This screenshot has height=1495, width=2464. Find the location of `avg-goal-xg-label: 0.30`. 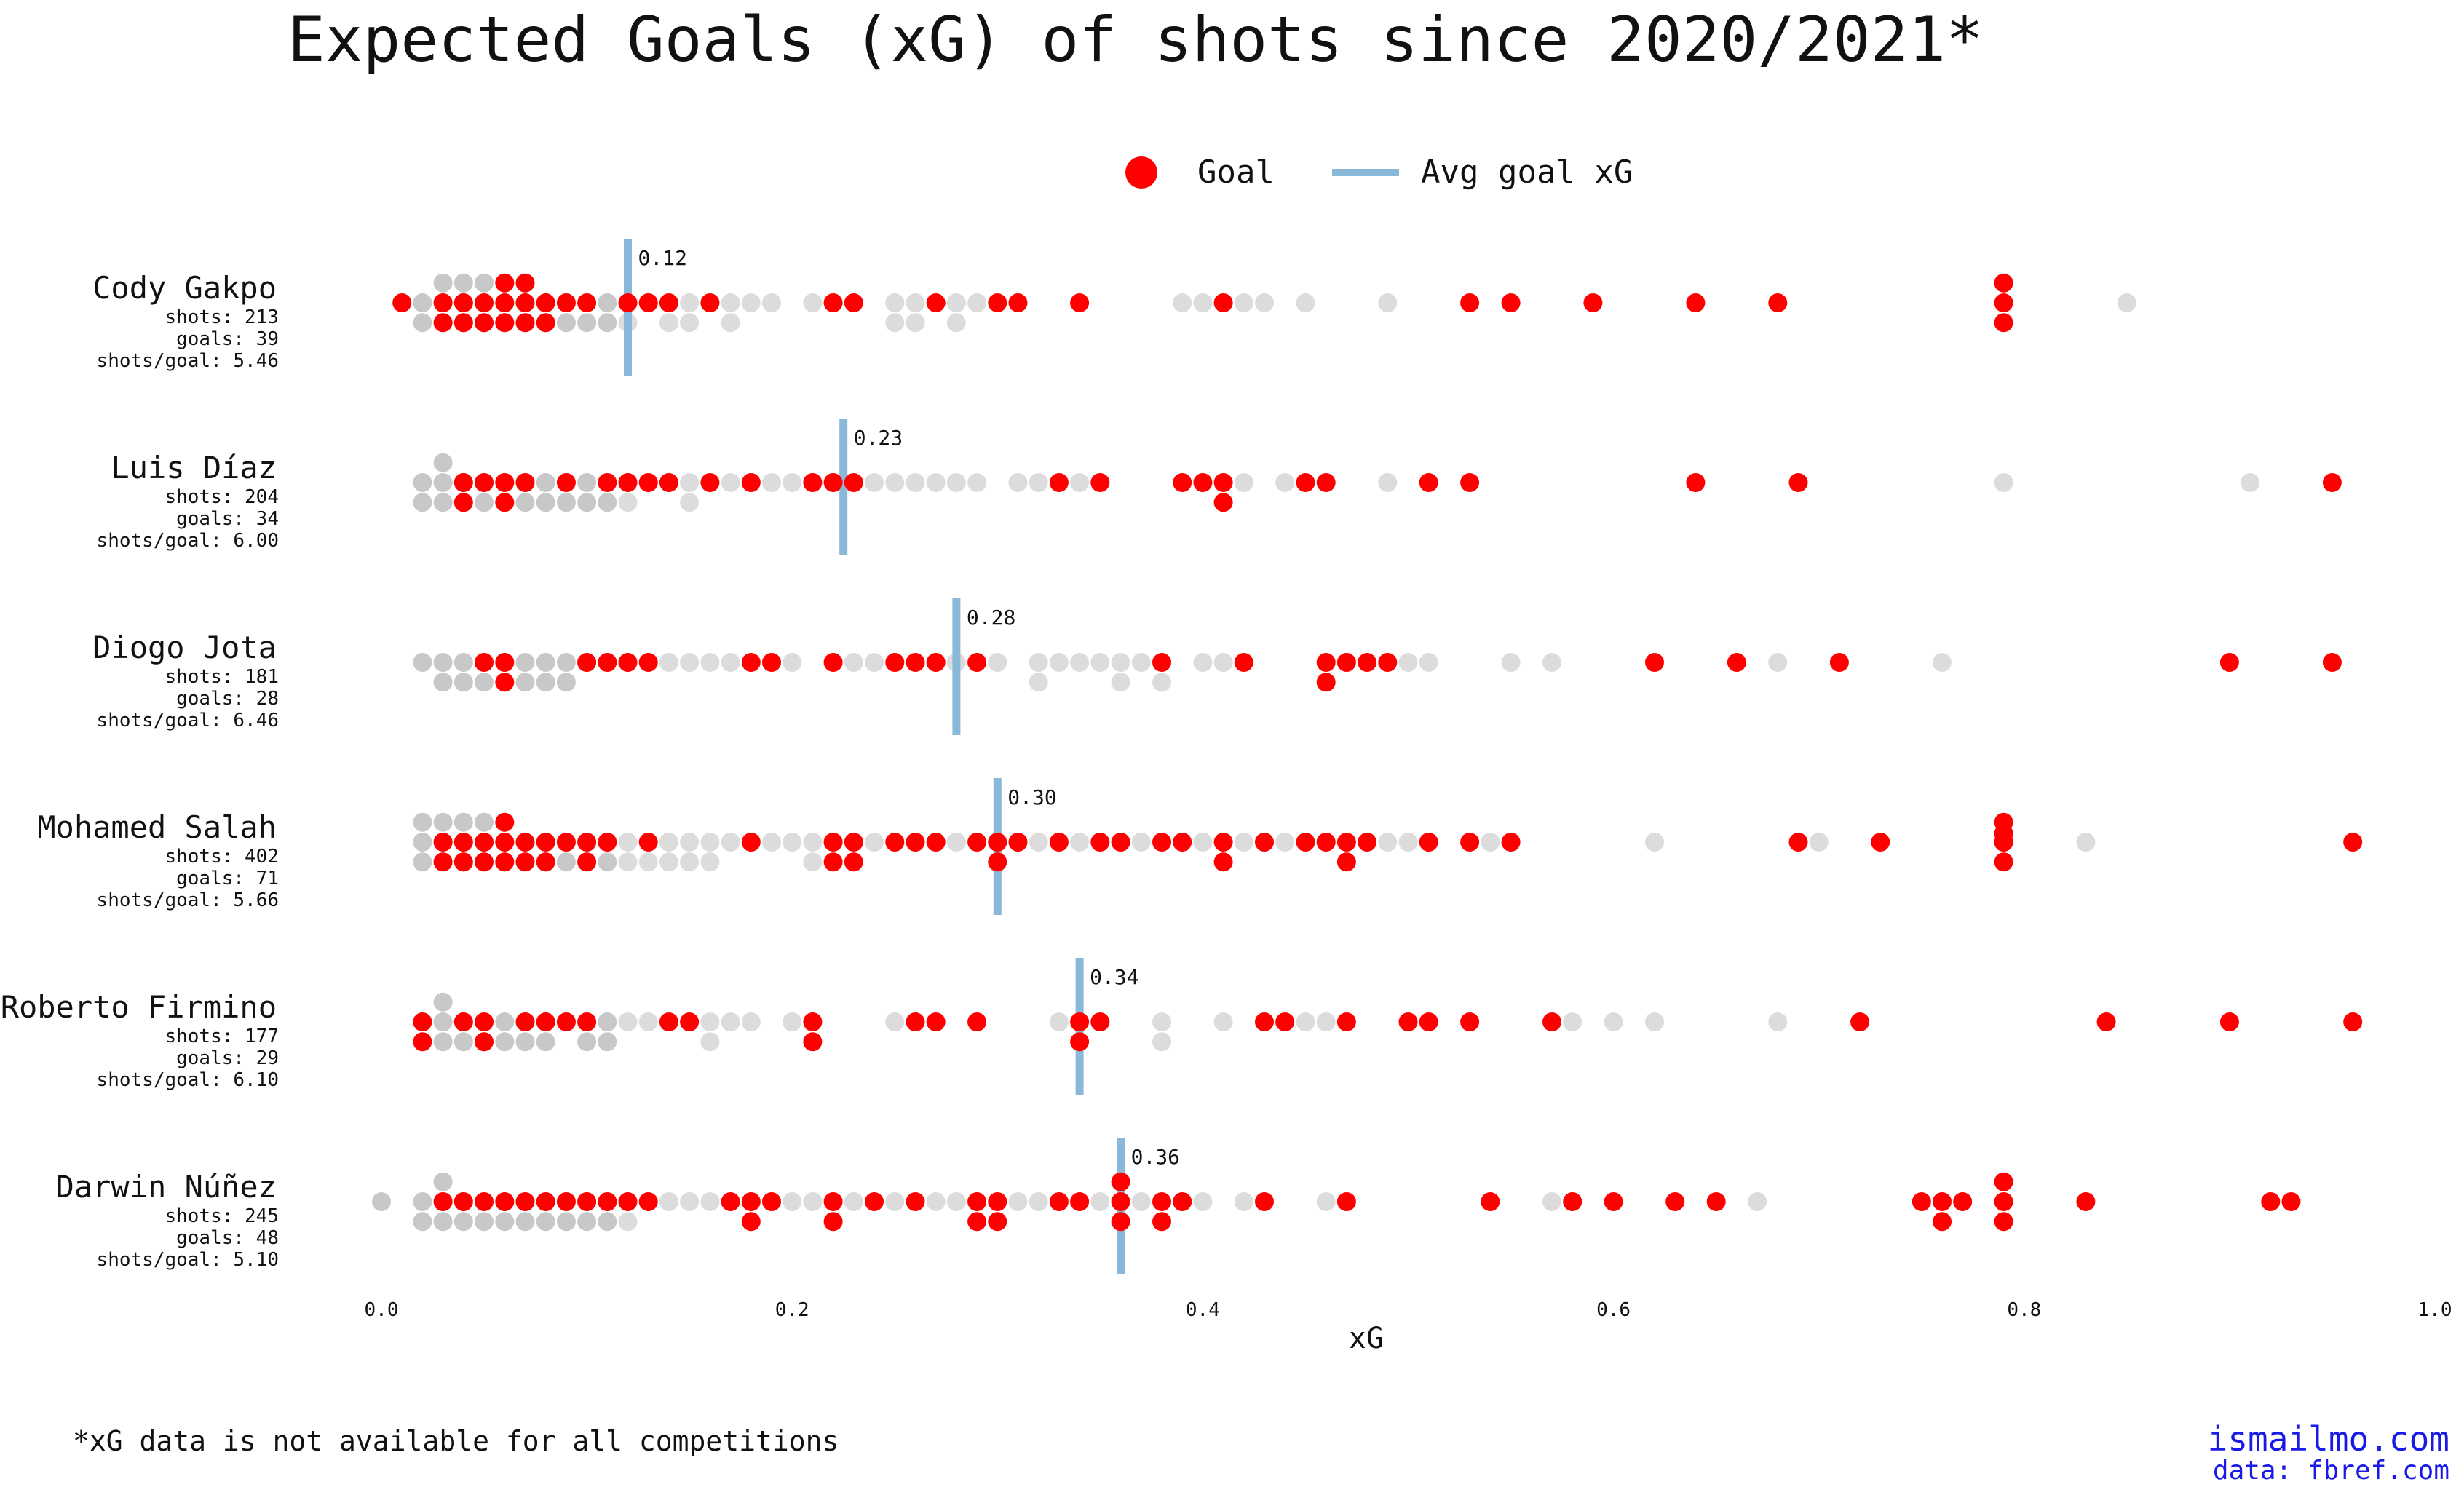

avg-goal-xg-label: 0.30 is located at coordinates (1031, 797).